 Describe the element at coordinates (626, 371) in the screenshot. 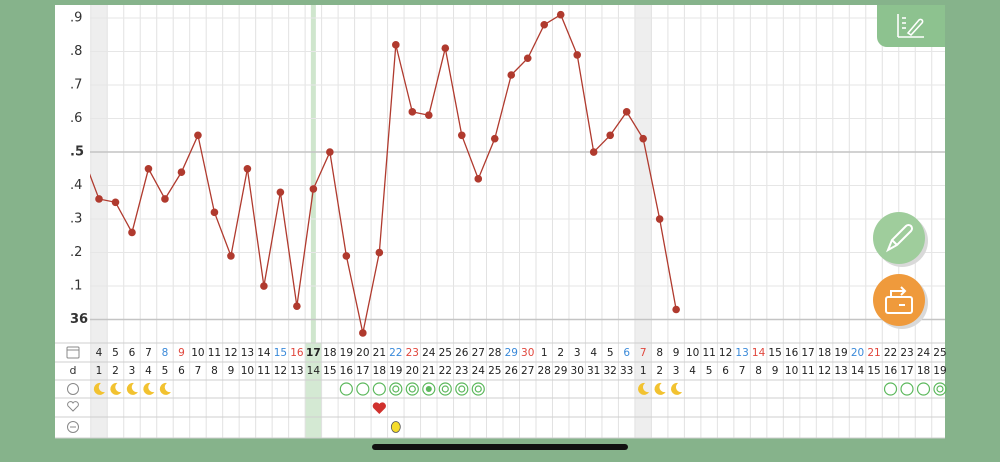

I see `cycle-day: 33` at that location.